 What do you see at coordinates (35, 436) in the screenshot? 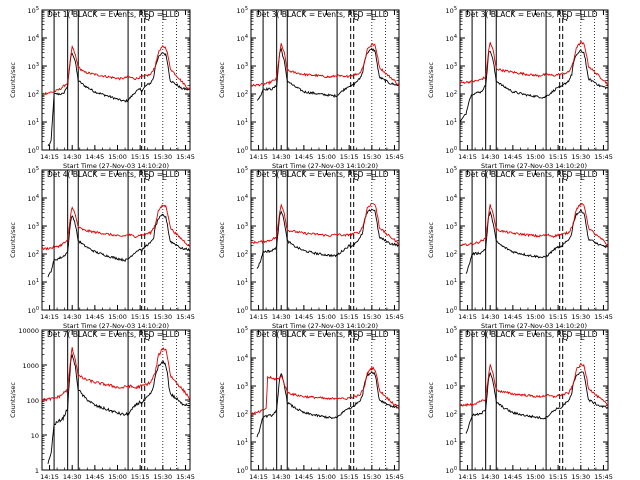
I see `y-tick-label: 10` at bounding box center [35, 436].